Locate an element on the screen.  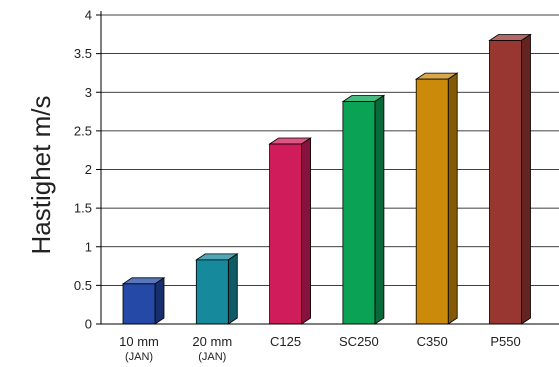
x-tick-label: 20 mm is located at coordinates (212, 341).